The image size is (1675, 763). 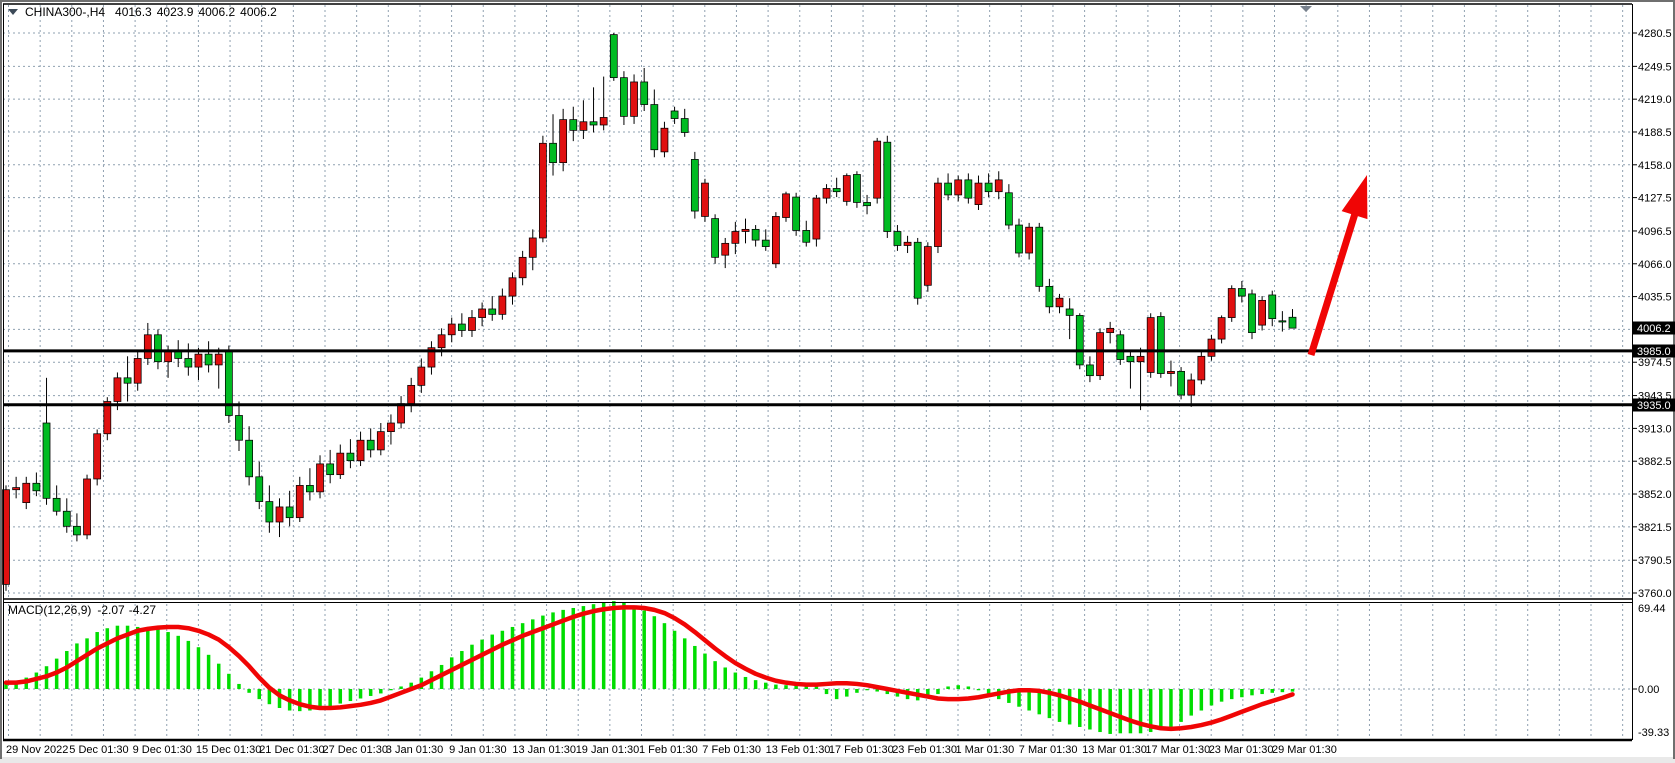 What do you see at coordinates (1241, 750) in the screenshot?
I see `time-axis-label: 23 Mar 01:30` at bounding box center [1241, 750].